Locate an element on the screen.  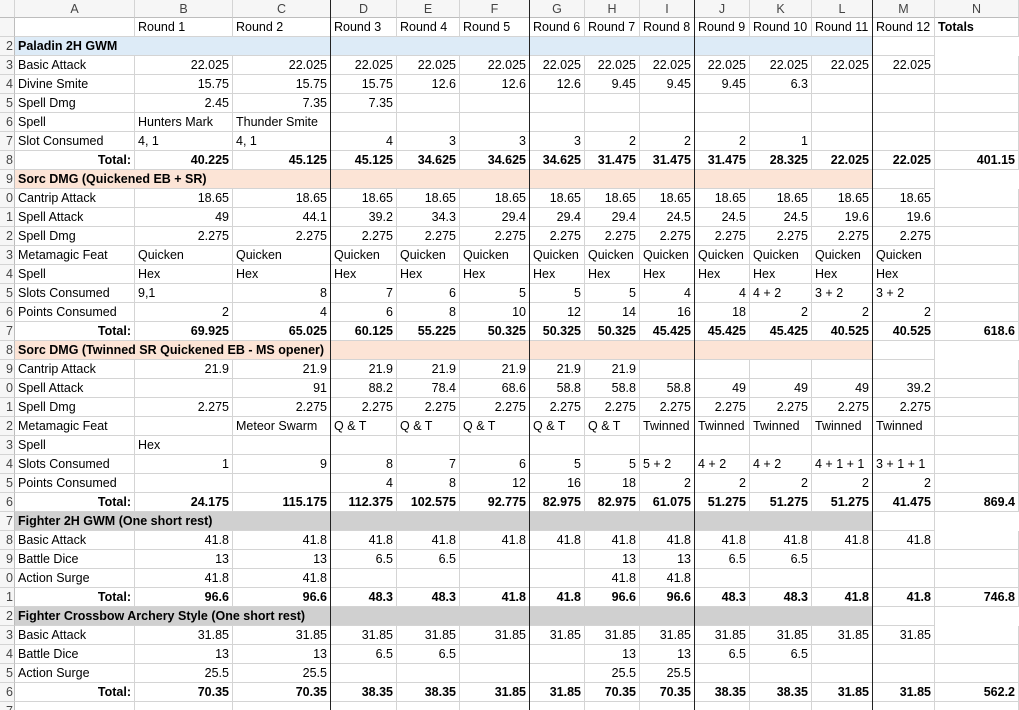
cell: 69.925 is located at coordinates (184, 331).